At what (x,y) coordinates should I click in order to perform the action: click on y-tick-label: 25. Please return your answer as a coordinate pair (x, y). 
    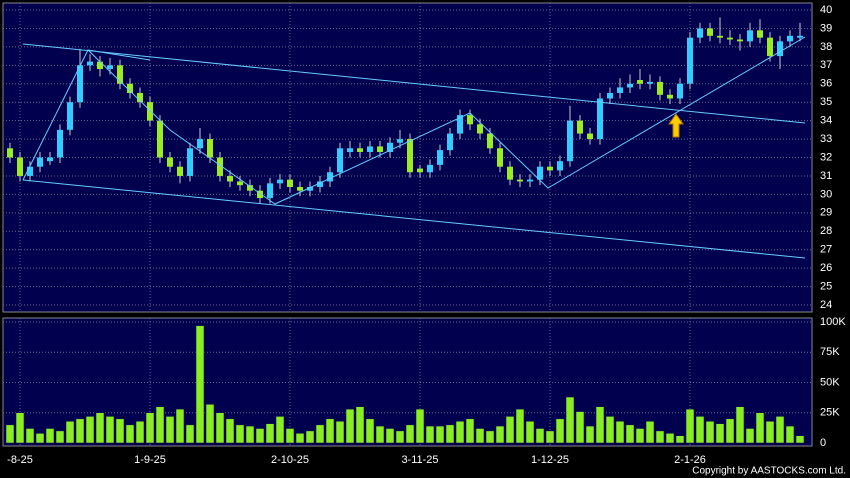
    Looking at the image, I should click on (826, 286).